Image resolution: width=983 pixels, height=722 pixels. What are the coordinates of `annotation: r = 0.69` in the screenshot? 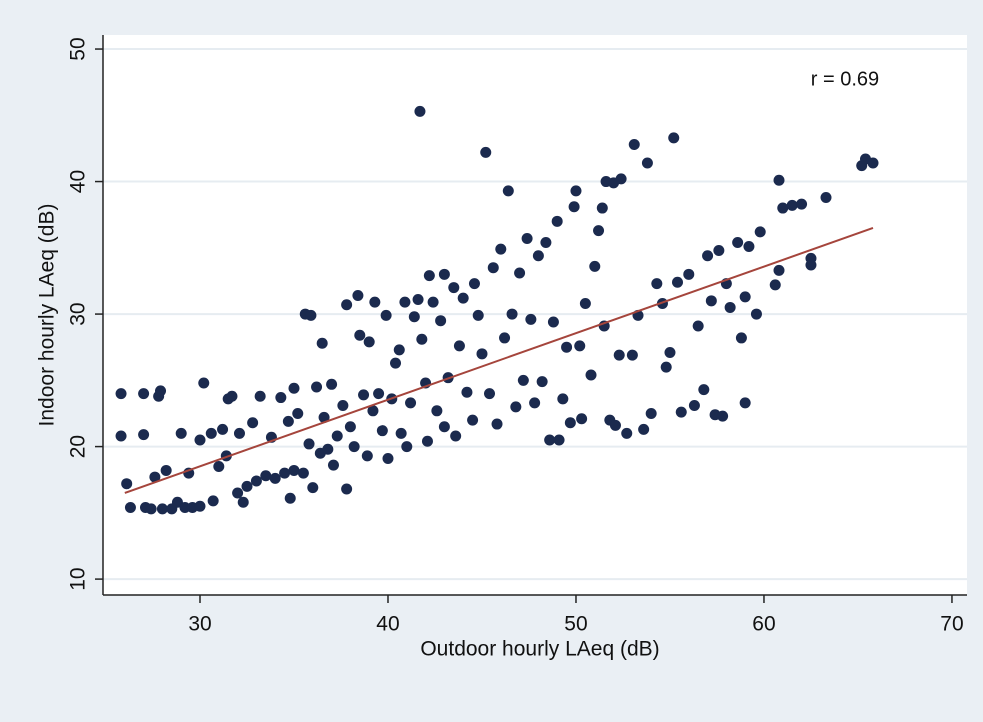 It's located at (845, 79).